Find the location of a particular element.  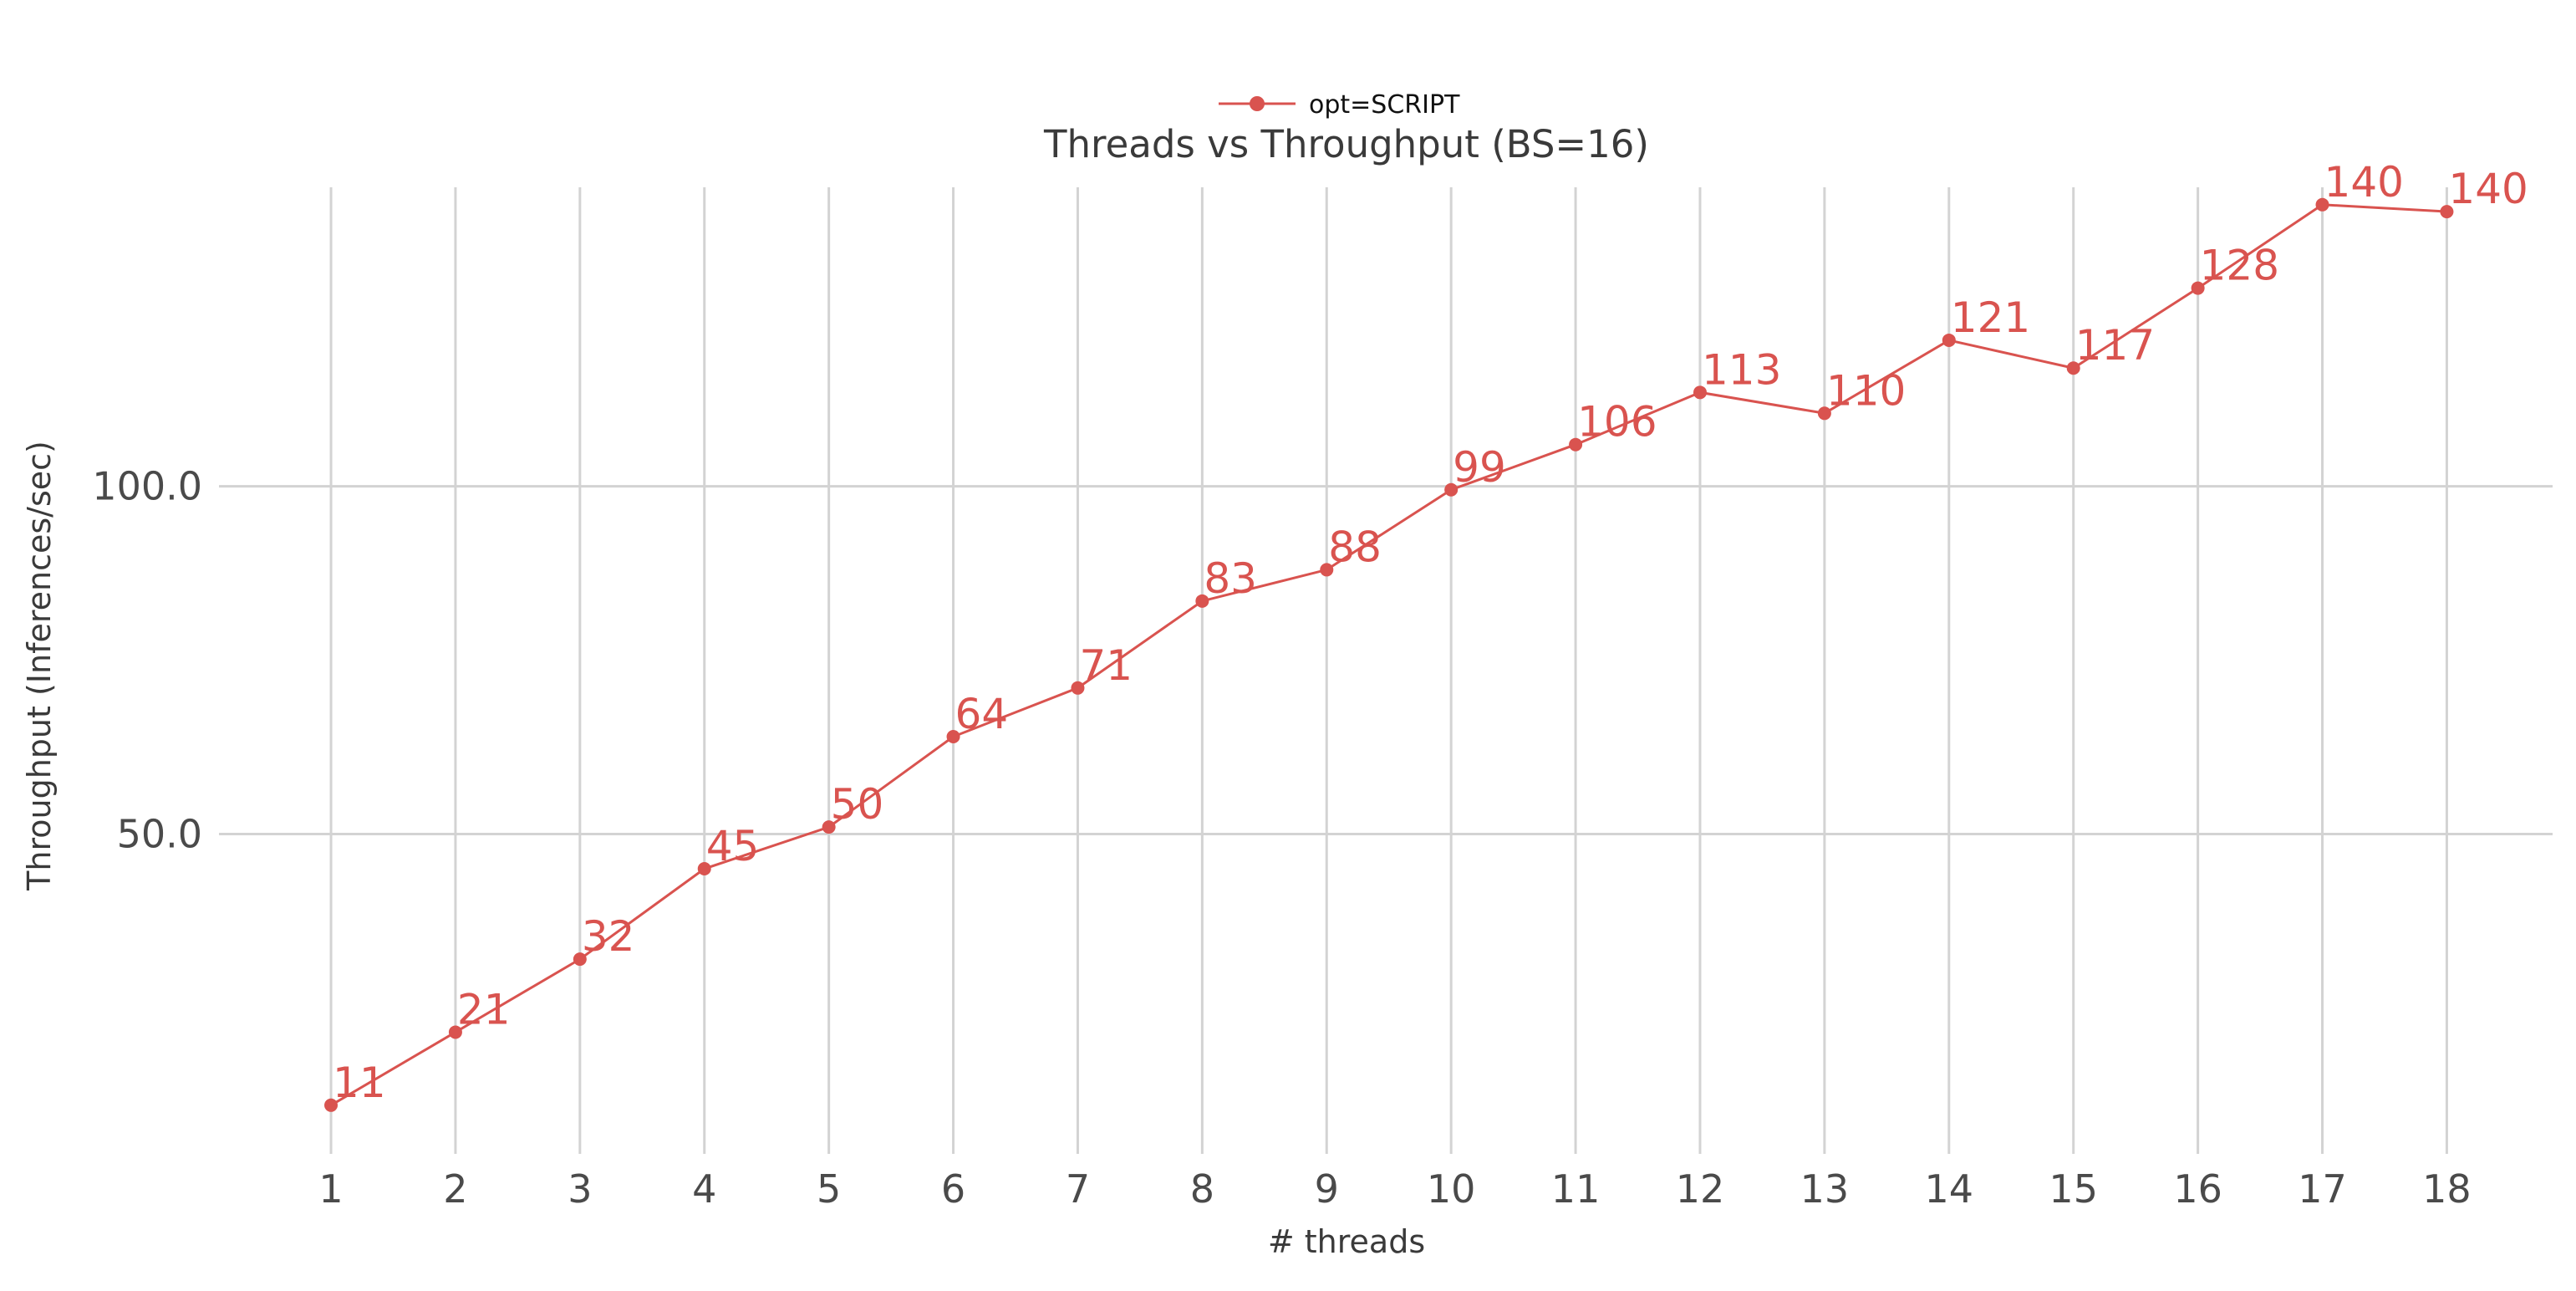

x-axis-label: # threads is located at coordinates (1346, 1241).